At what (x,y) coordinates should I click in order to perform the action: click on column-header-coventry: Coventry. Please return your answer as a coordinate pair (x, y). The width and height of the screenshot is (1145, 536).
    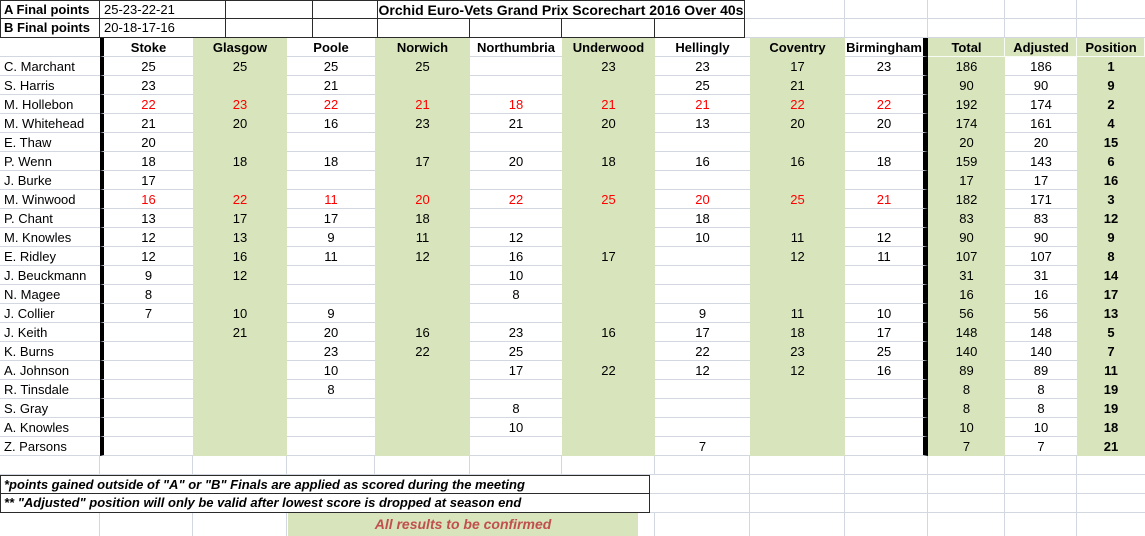
    Looking at the image, I should click on (797, 47).